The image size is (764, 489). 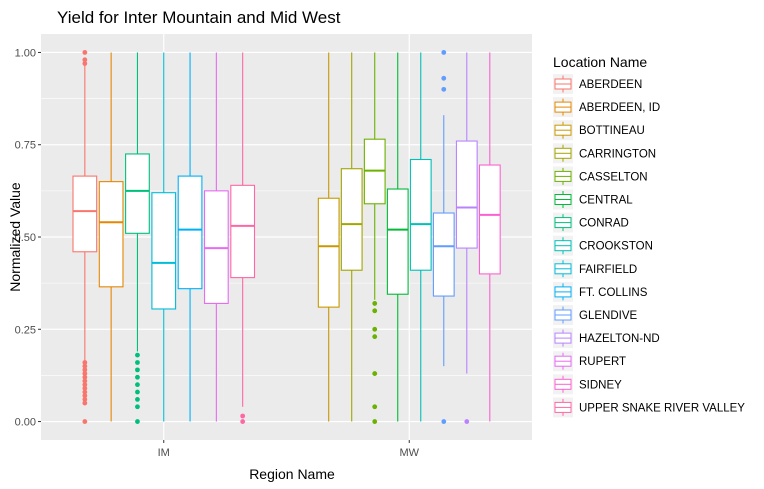 I want to click on box-mw-glendive, so click(x=443, y=237).